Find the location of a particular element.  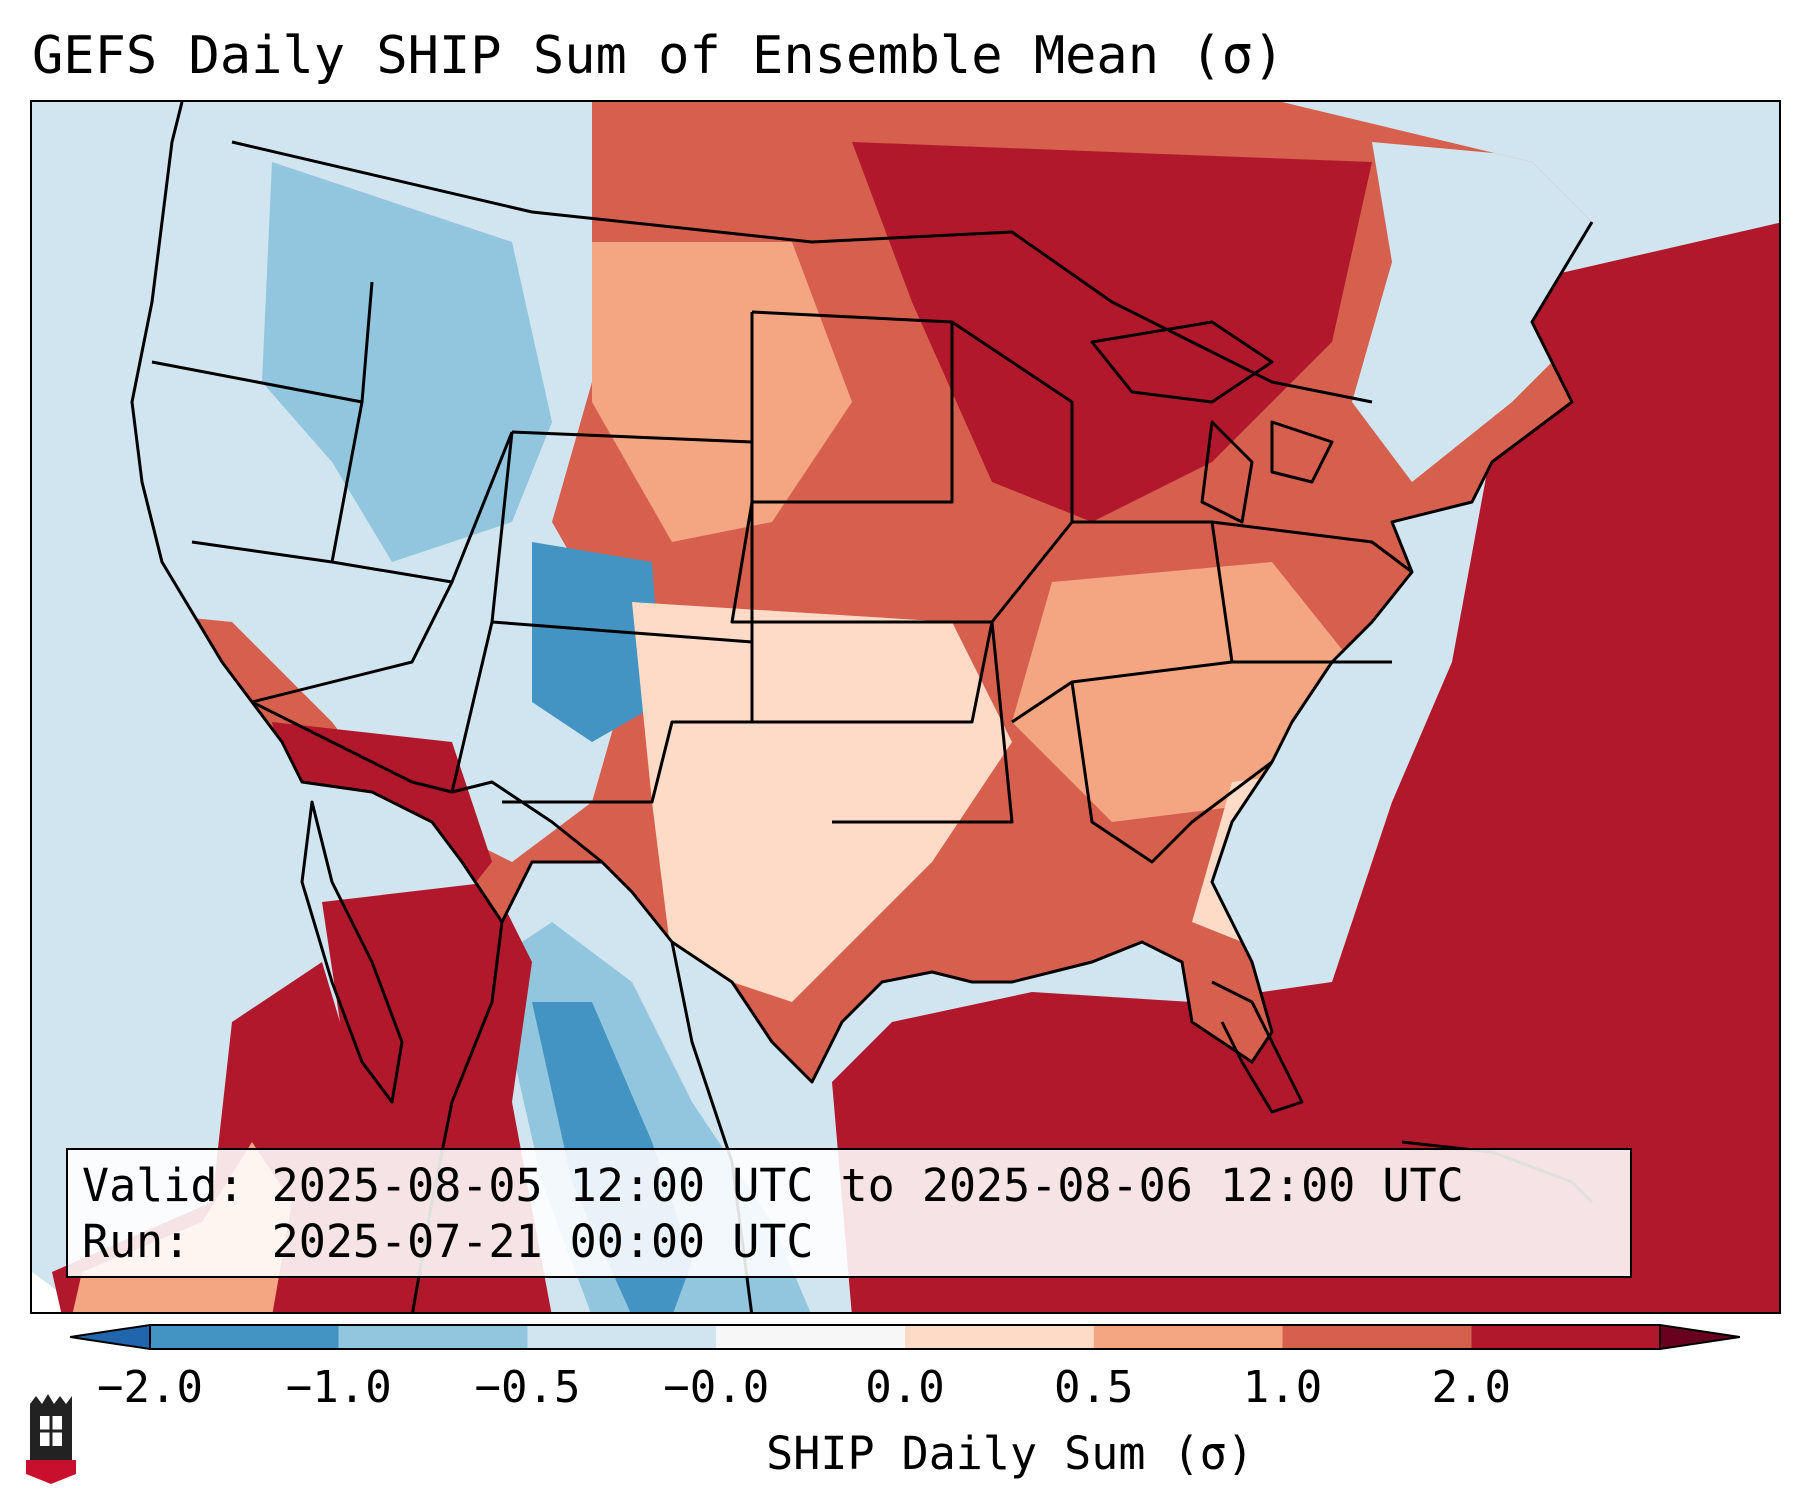

great-plains-mid-field is located at coordinates (722, 392).